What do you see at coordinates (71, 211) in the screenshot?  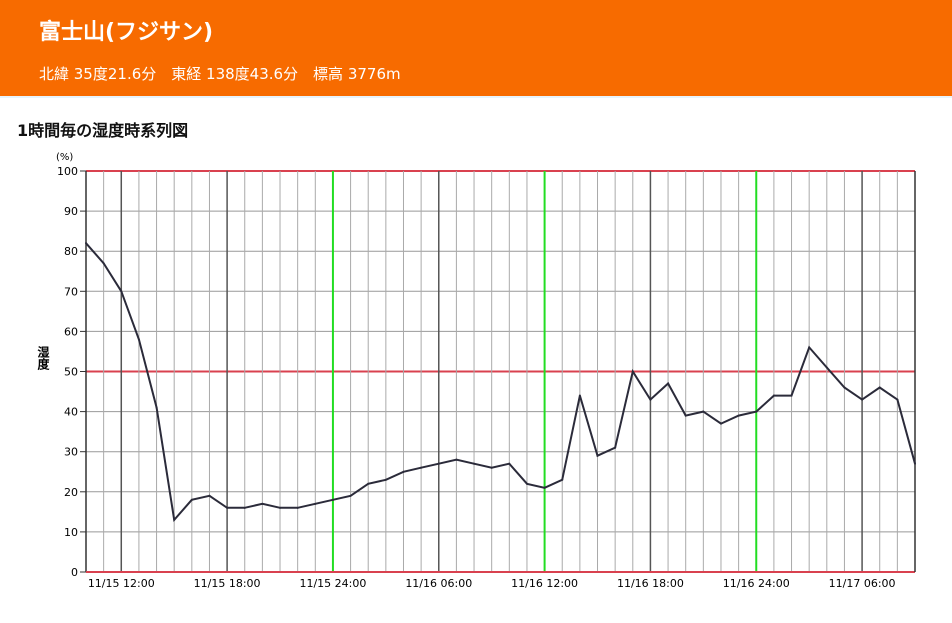 I see `y-tick-label: 90` at bounding box center [71, 211].